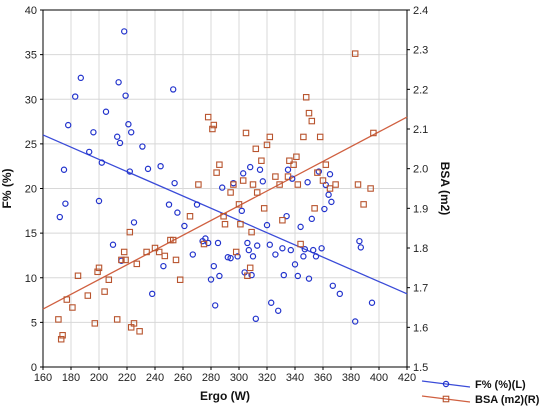  I want to click on x-tick-label: 260, so click(183, 378).